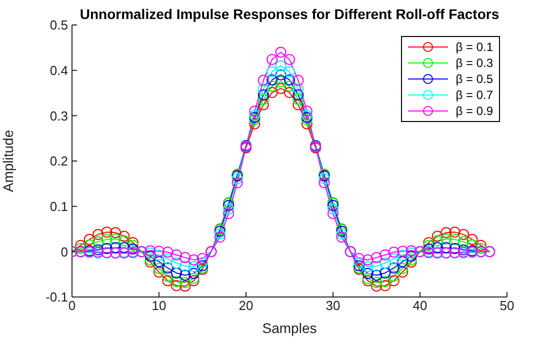  Describe the element at coordinates (59, 25) in the screenshot. I see `y-tick-label: 0.5` at that location.